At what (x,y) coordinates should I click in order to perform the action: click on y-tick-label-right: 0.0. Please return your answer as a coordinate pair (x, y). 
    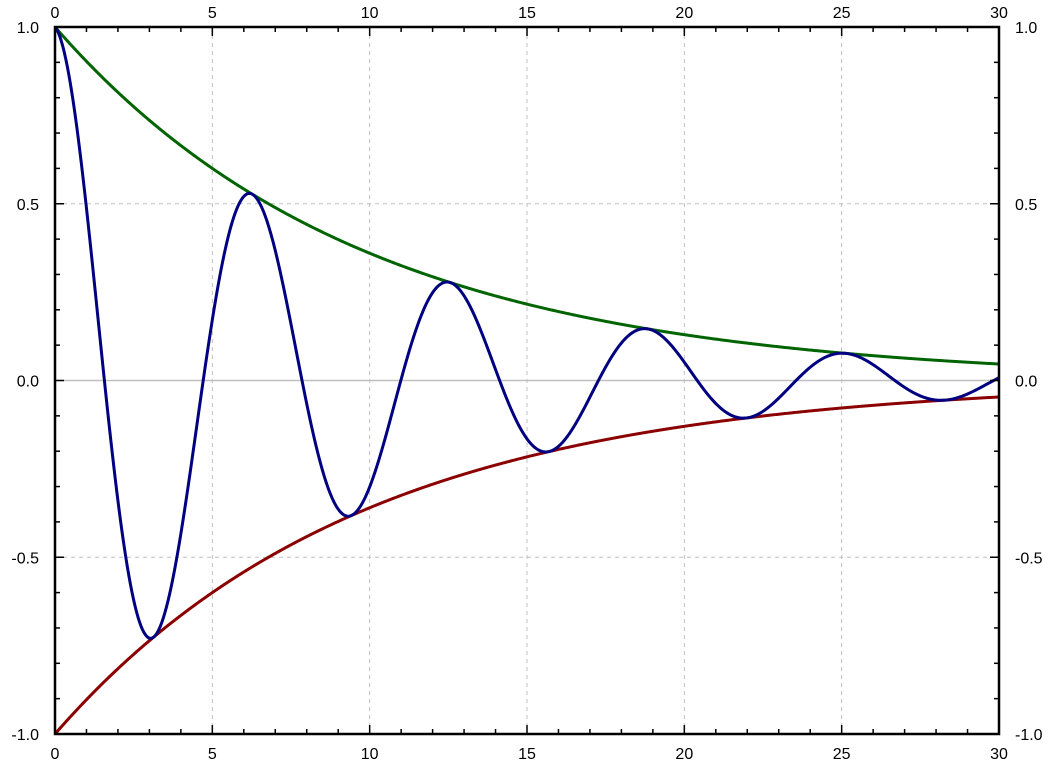
    Looking at the image, I should click on (1026, 382).